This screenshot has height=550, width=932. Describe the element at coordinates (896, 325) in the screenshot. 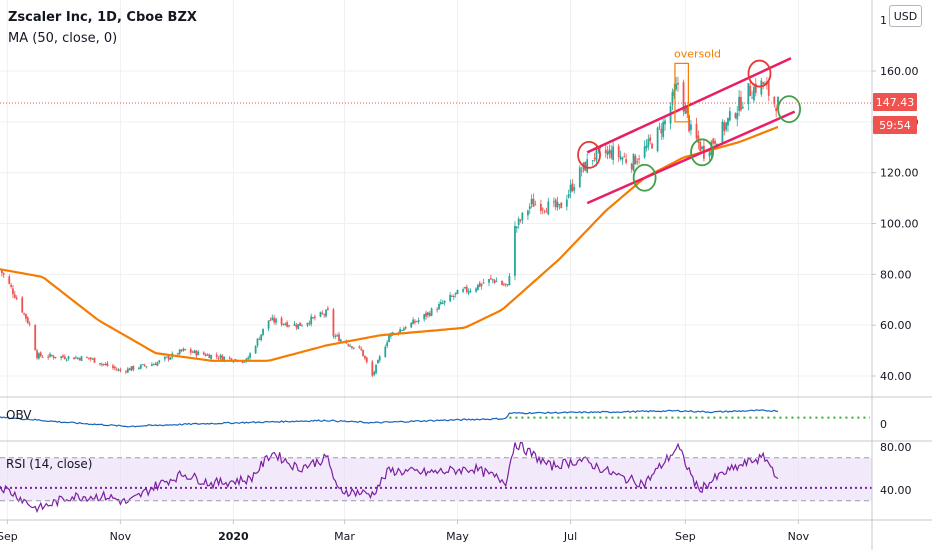

I see `y-tick-label: 60.00` at that location.